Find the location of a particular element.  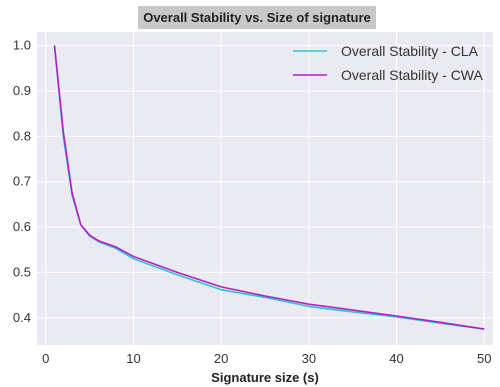

chart-title: Overall Stability vs. Size of signature is located at coordinates (257, 17).